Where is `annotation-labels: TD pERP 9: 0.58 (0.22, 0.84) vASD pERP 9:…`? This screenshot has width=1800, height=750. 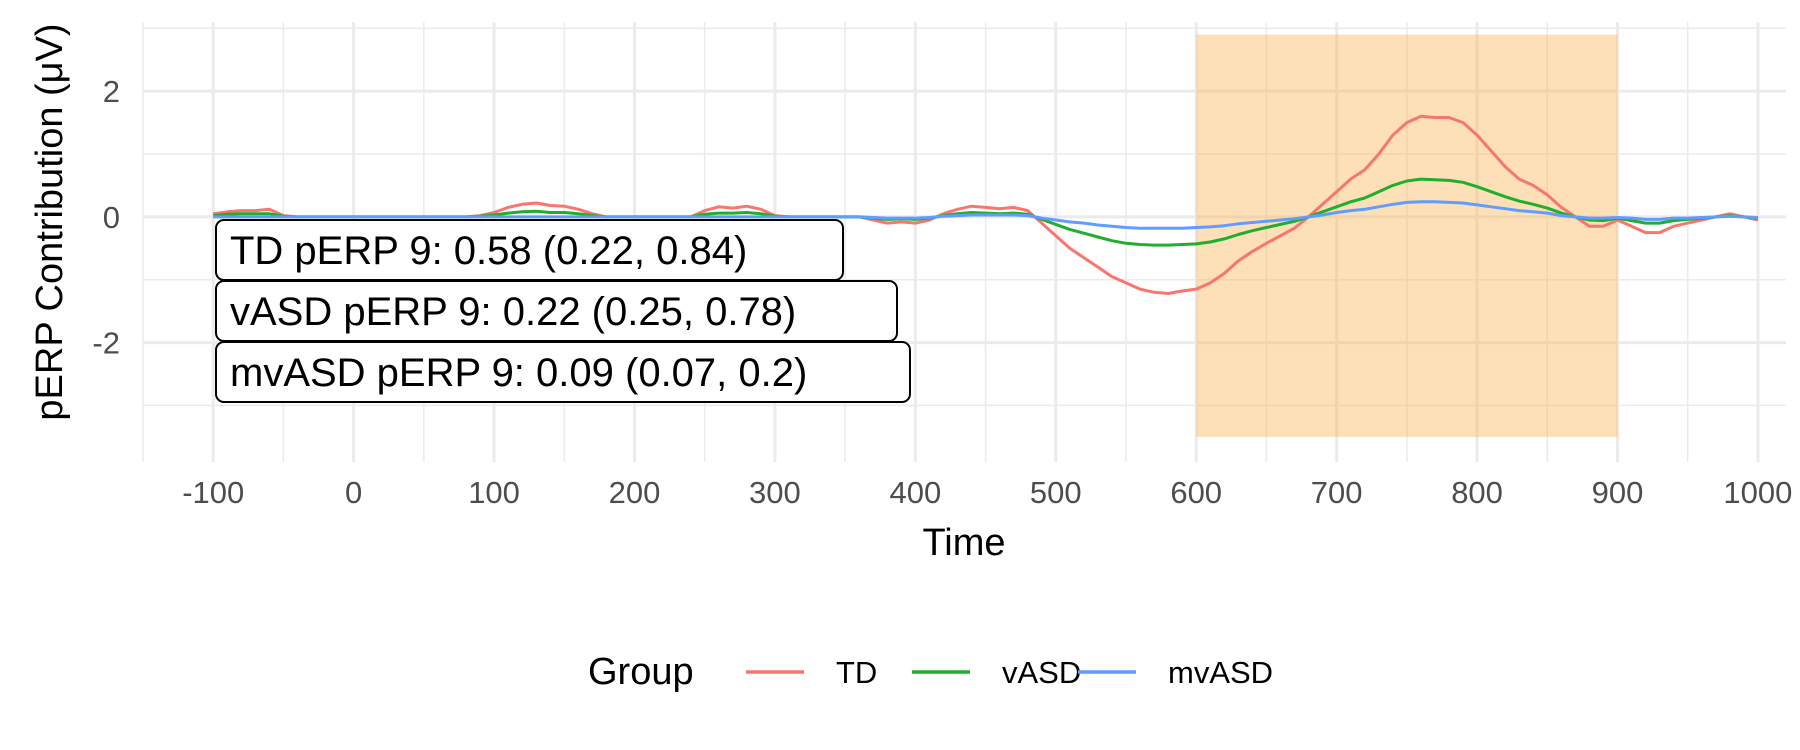 annotation-labels: TD pERP 9: 0.58 (0.22, 0.84) vASD pERP 9:… is located at coordinates (563, 311).